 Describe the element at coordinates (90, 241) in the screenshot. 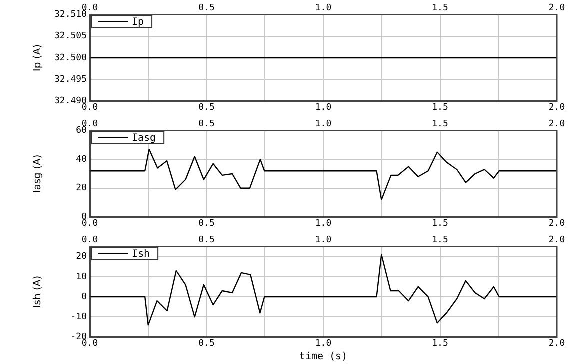

I see `x-tick-label: 0.0` at that location.